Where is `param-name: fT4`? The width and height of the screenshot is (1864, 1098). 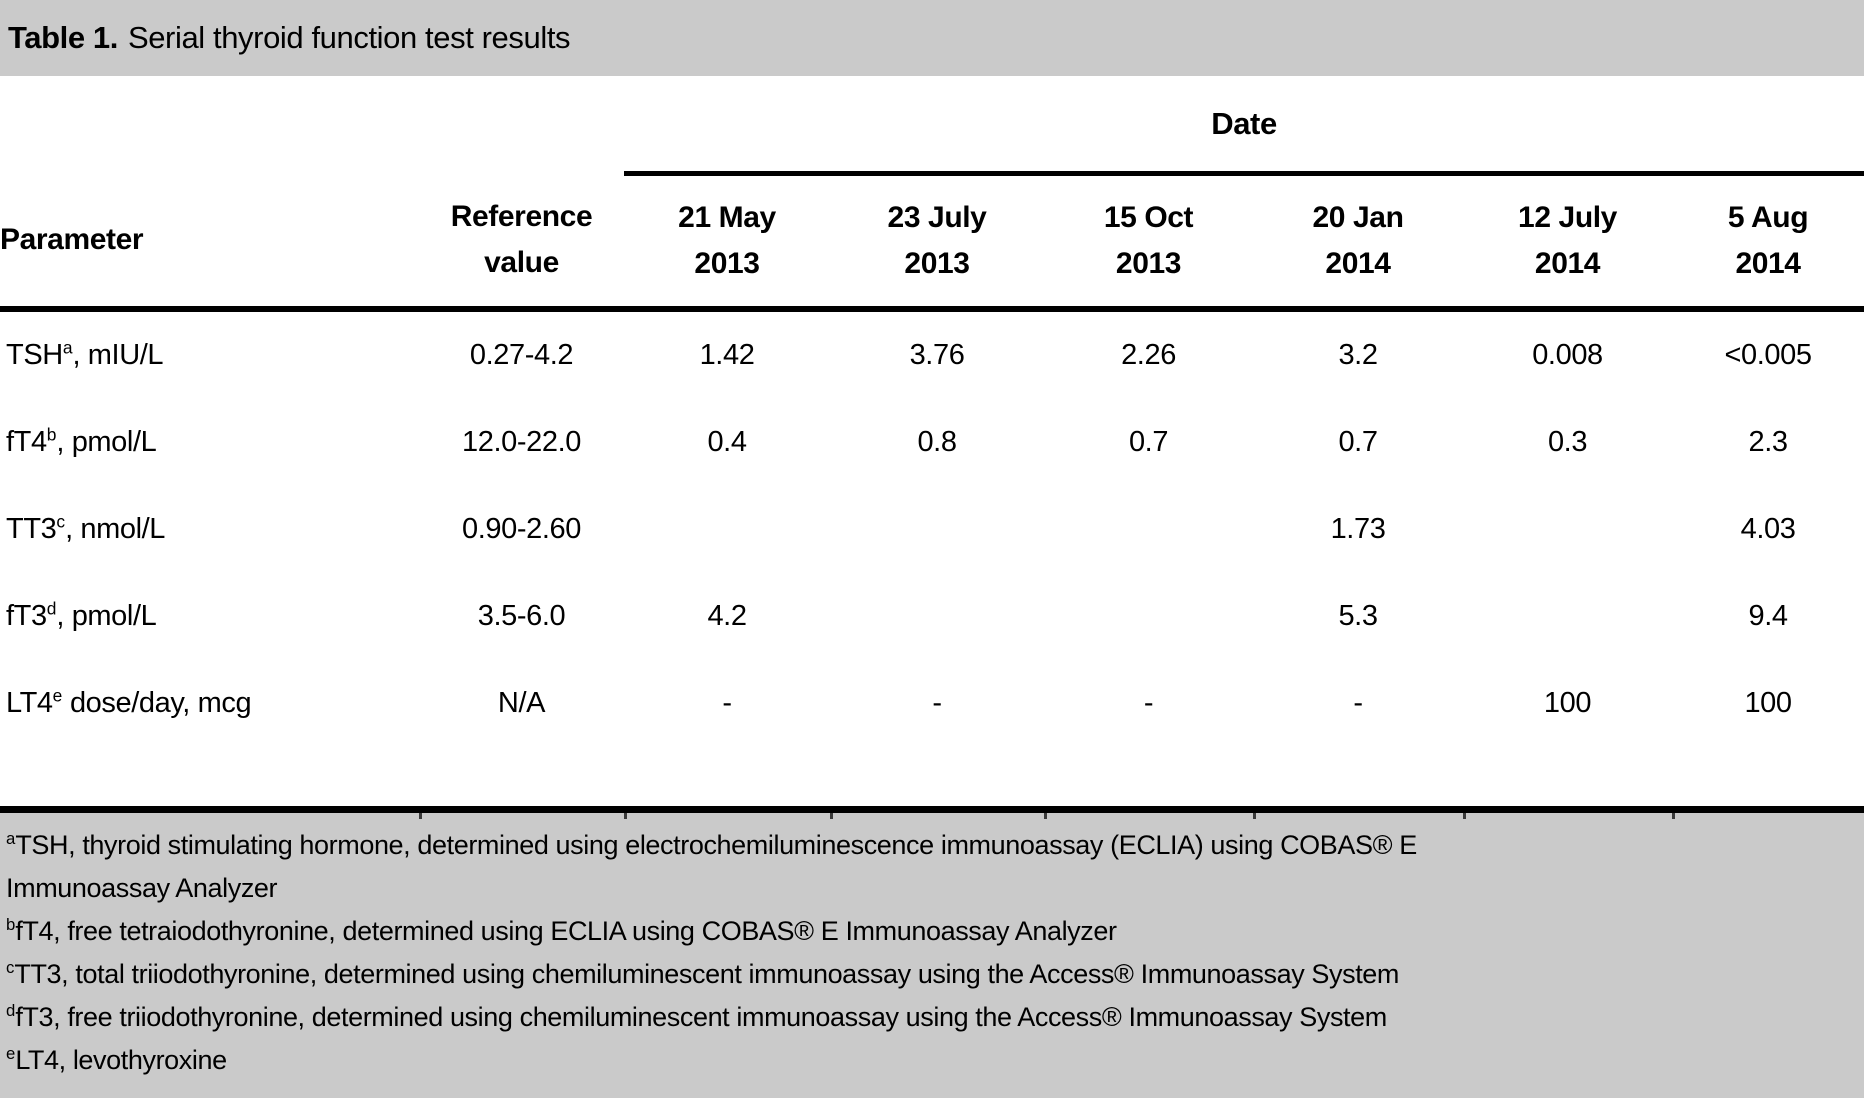
param-name: fT4 is located at coordinates (26, 442).